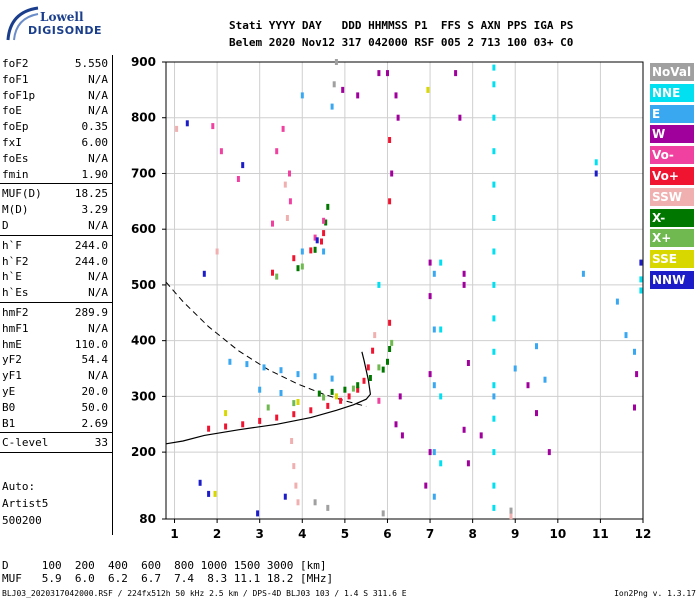  I want to click on param-row: h`Es N/A, so click(56, 293).